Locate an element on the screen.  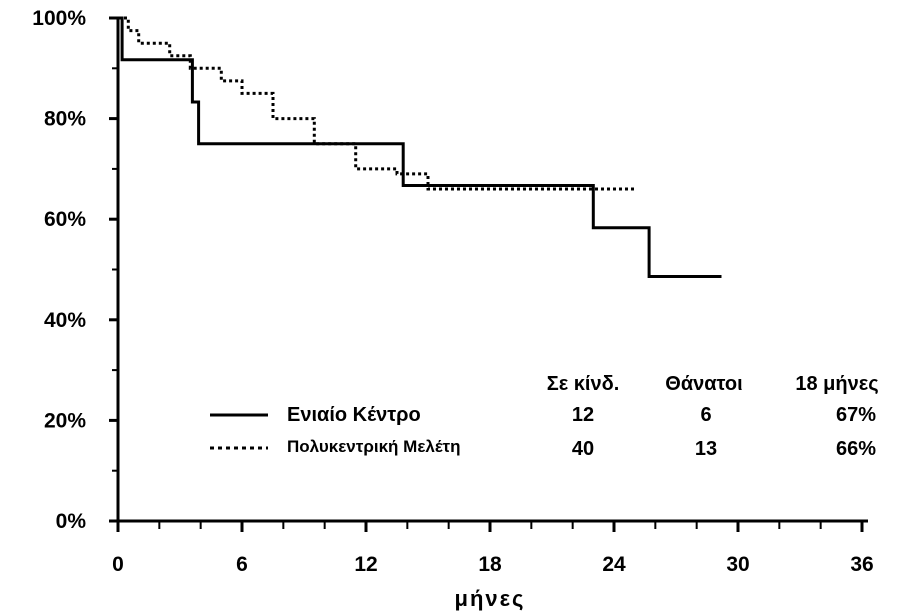
x-tick-label: 24 is located at coordinates (614, 564).